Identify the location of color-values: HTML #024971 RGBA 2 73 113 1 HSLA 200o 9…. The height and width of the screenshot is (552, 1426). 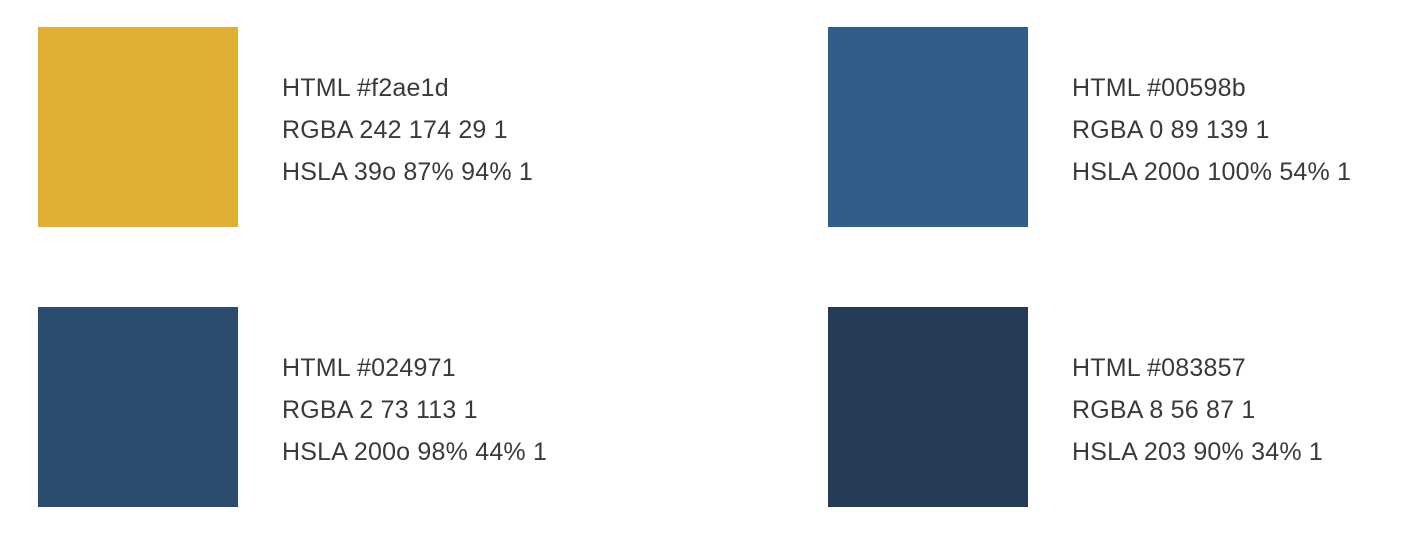
(414, 410).